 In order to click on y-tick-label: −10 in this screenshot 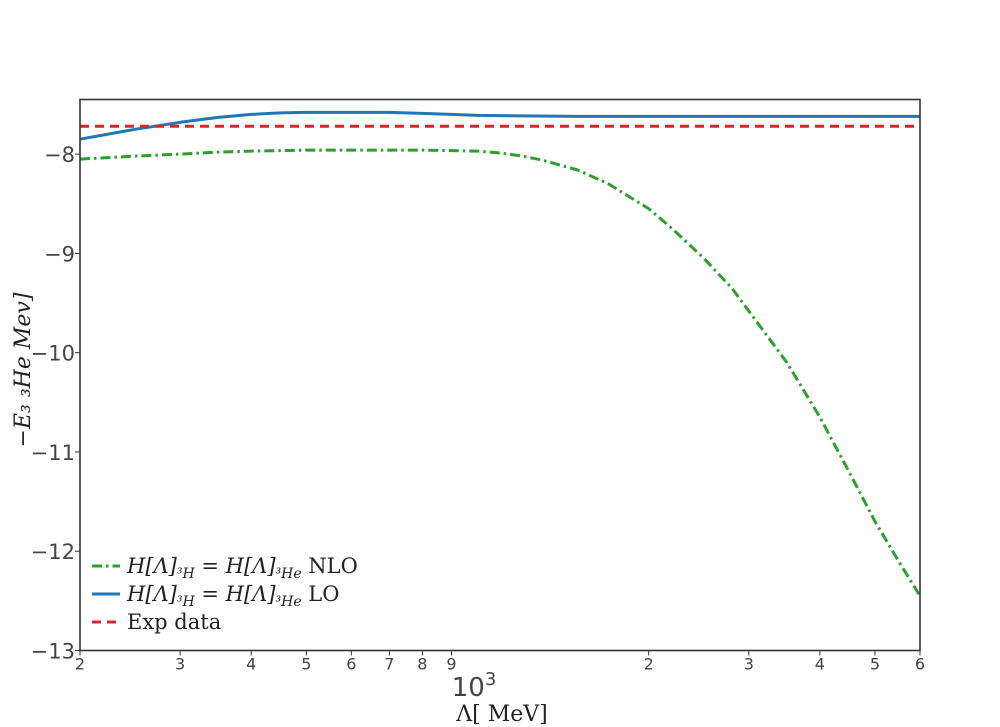, I will do `click(53, 354)`.